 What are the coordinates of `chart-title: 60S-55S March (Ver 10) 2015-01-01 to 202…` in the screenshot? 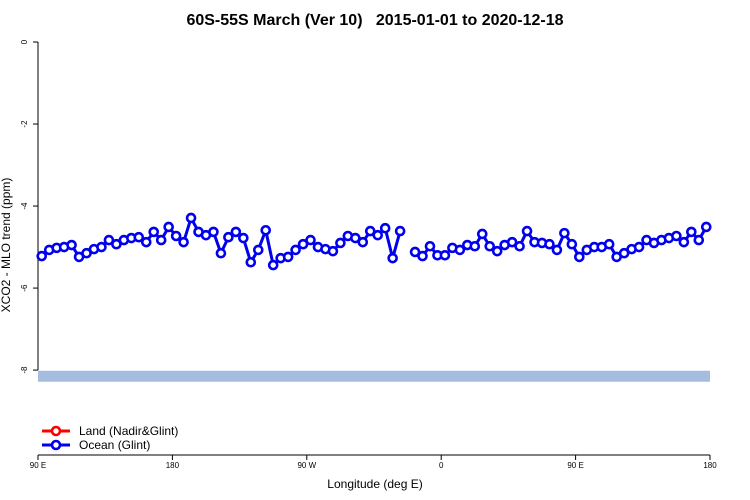 It's located at (374, 20).